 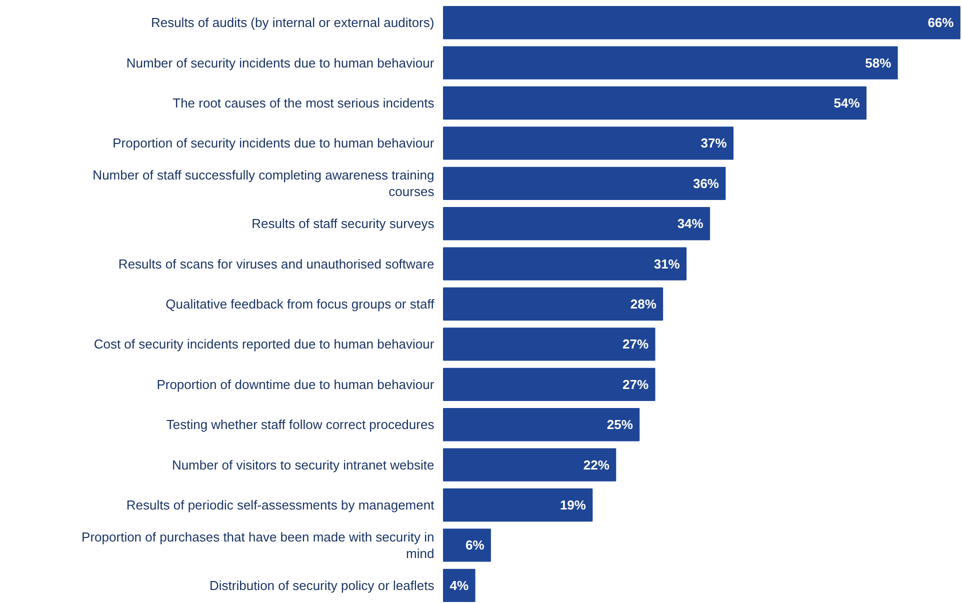 I want to click on y-tick-label: Distribution of security policy or leaflets, so click(x=322, y=585).